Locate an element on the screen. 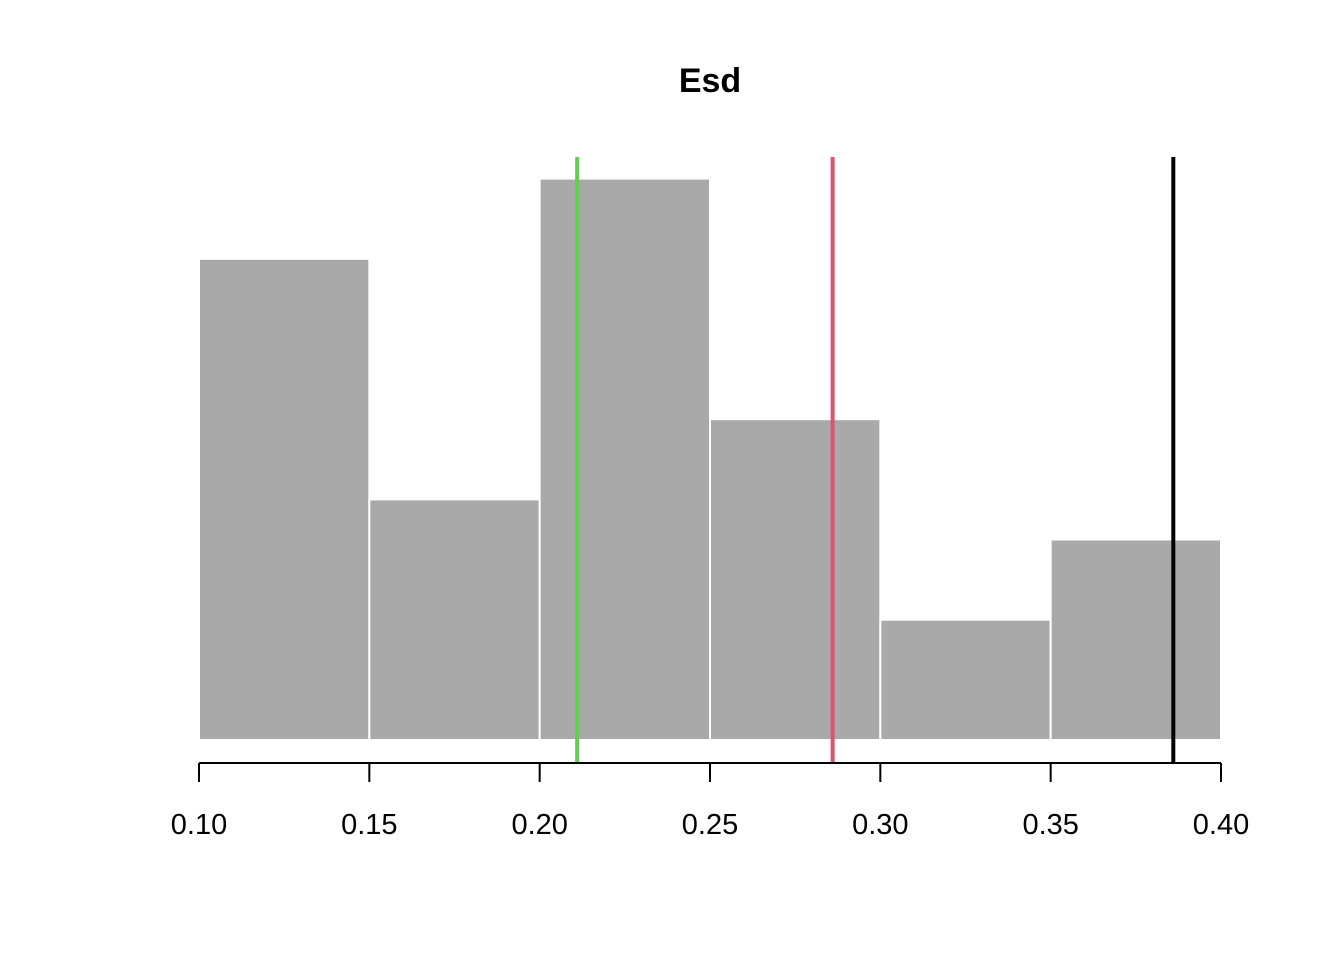  x-axis: 0.10 0.15 0.20 0.25 0.30 0.35 0.40 is located at coordinates (710, 801).